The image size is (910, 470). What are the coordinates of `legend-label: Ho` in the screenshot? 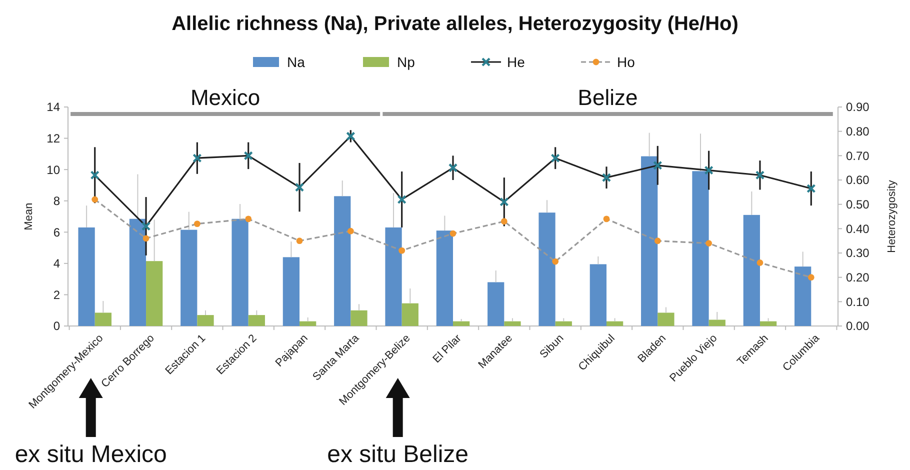 It's located at (626, 62).